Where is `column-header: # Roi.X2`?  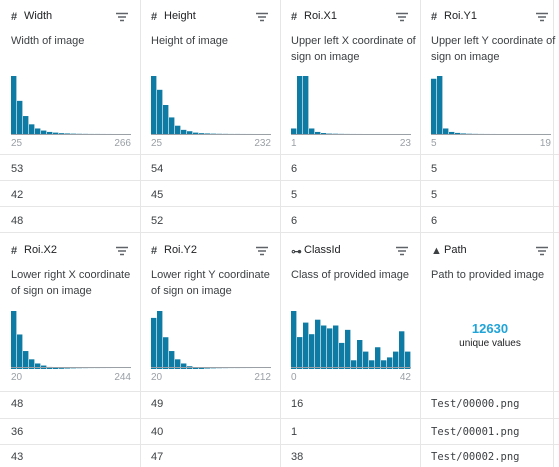
column-header: # Roi.X2 is located at coordinates (70, 251).